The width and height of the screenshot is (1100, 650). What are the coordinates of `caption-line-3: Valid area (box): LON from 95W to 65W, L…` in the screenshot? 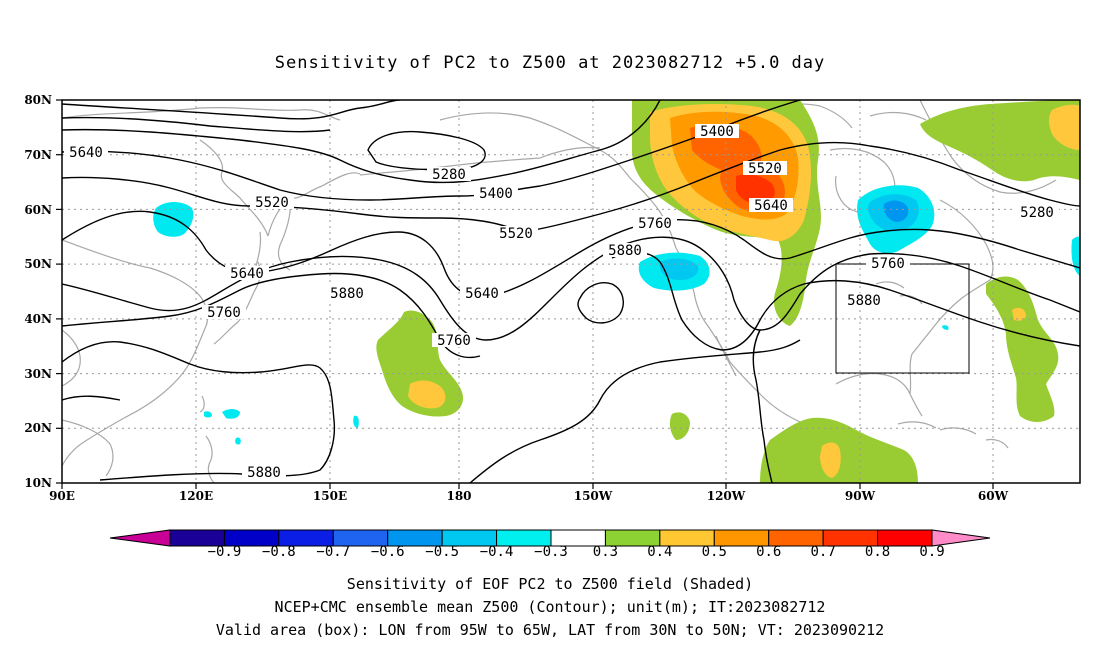 It's located at (550, 630).